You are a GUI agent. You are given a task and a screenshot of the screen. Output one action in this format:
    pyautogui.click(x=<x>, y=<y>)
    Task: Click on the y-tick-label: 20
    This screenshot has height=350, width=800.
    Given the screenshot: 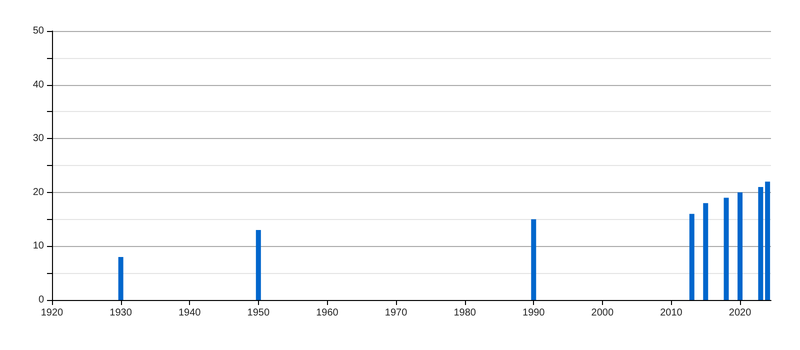 What is the action you would take?
    pyautogui.click(x=38, y=192)
    